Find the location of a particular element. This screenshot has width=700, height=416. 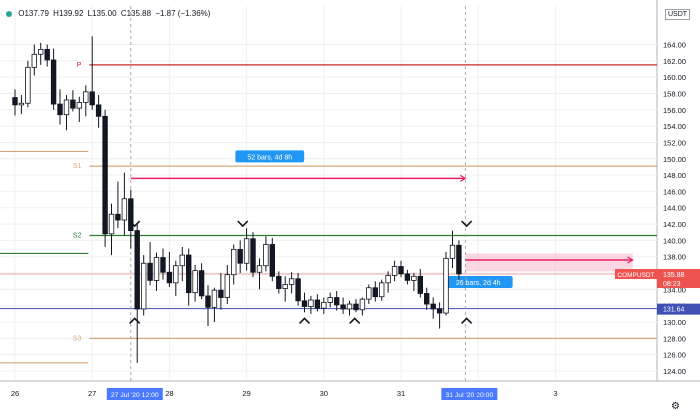

change-value: −1.87 (−1.36%) is located at coordinates (183, 13).